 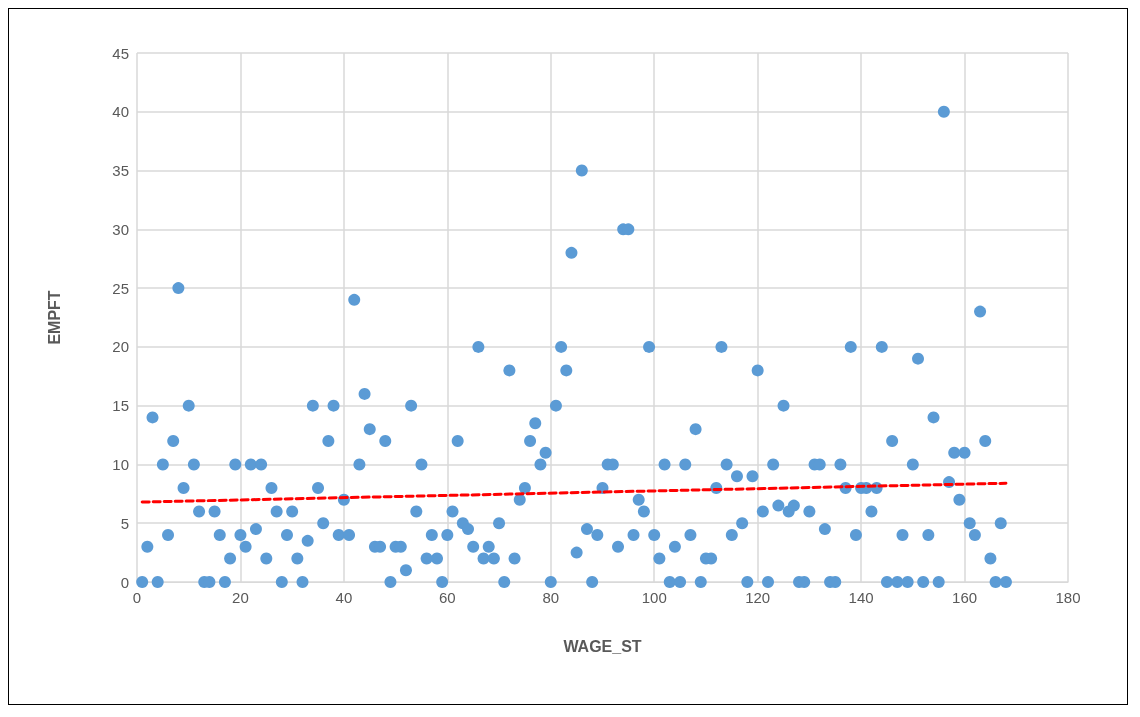 I want to click on y-axis-title: EMPFT, so click(x=54, y=317).